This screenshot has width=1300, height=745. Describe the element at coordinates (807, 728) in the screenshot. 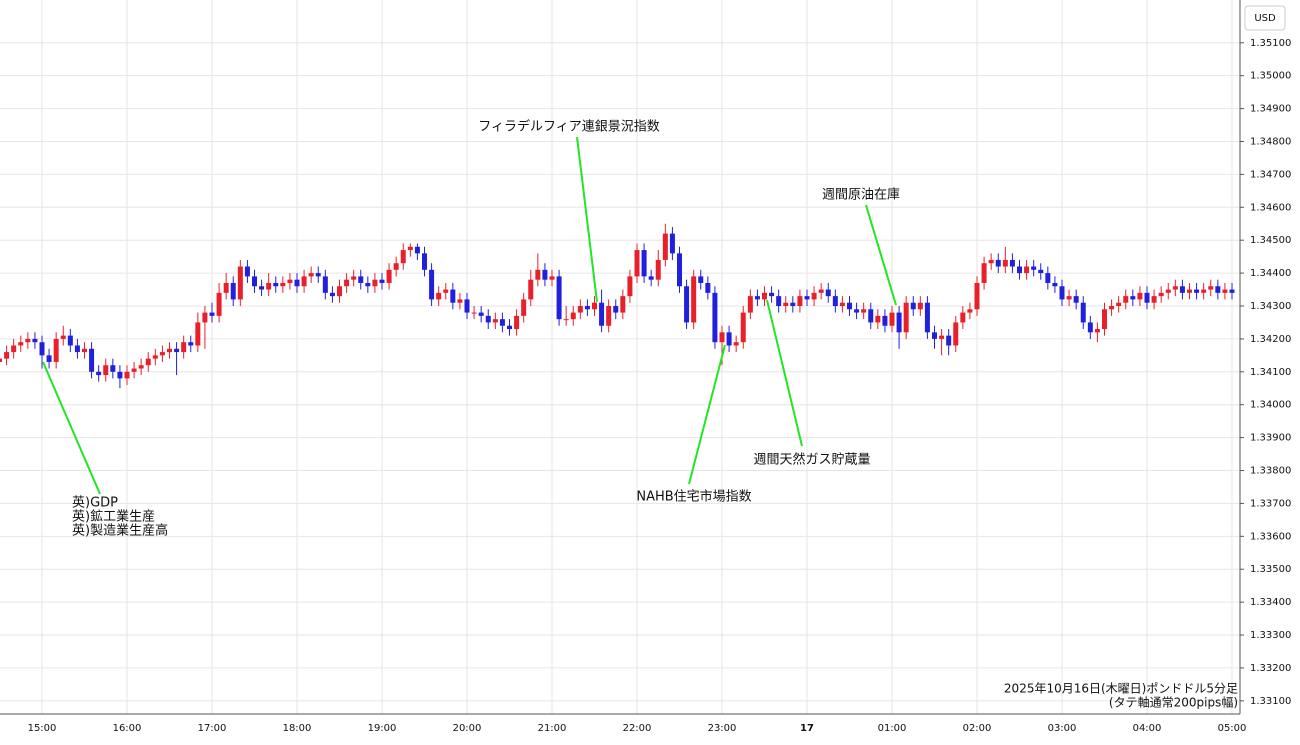

I see `x-tick-label: 17` at that location.